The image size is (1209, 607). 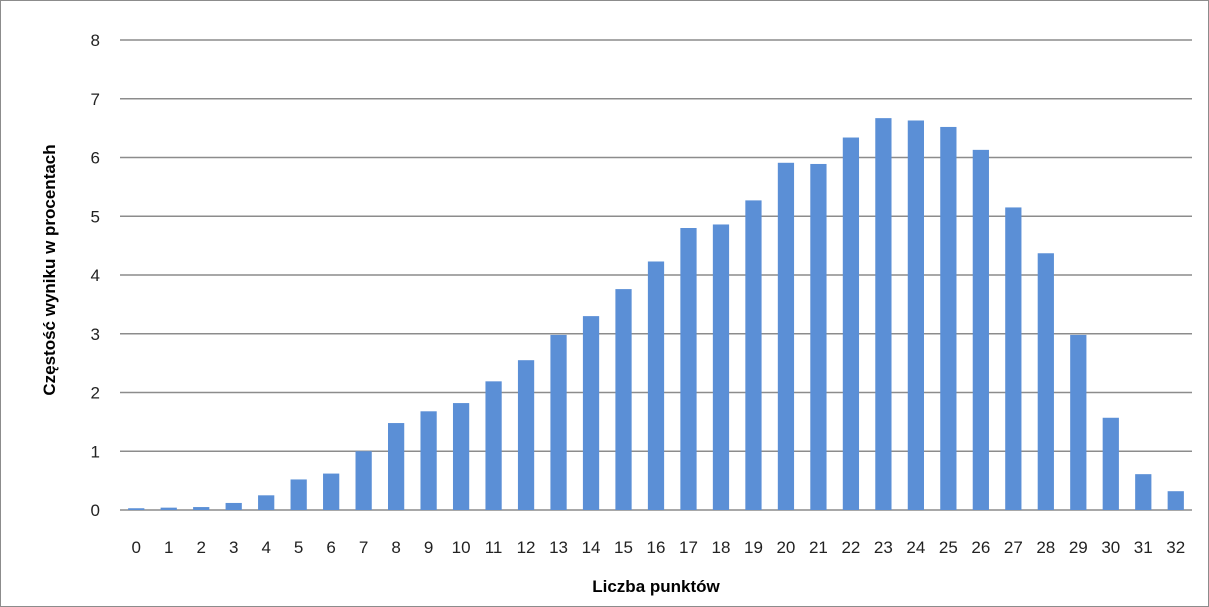 I want to click on x-tick-label: 1, so click(x=168, y=547).